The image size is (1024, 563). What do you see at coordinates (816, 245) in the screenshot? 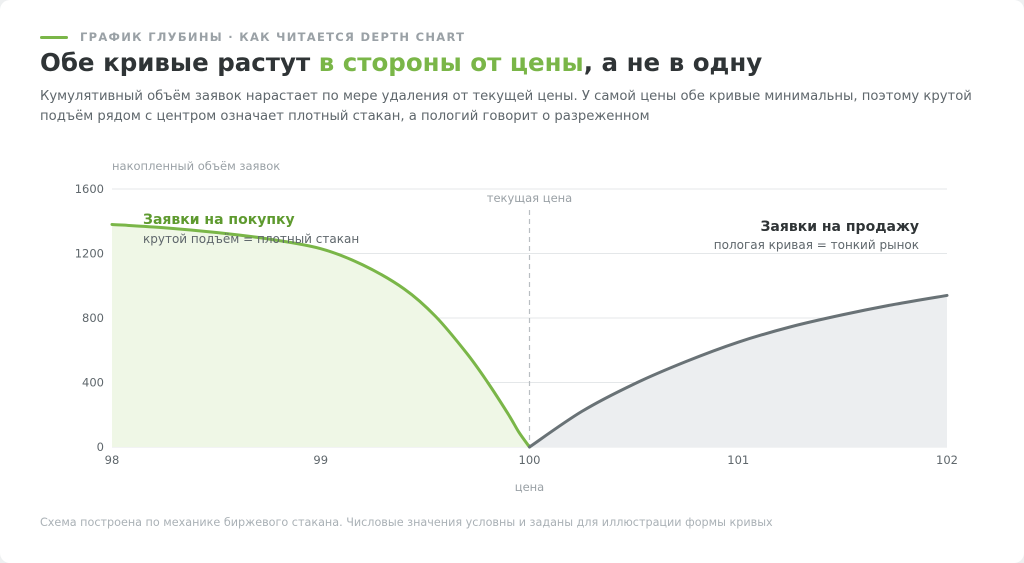
I see `sell-series-note: пологая кривая = тонкий рынок` at bounding box center [816, 245].